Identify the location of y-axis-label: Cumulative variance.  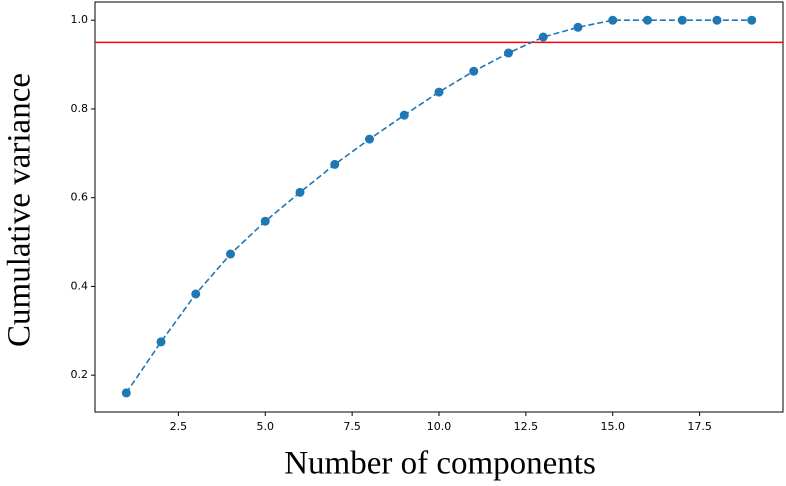
(20, 210).